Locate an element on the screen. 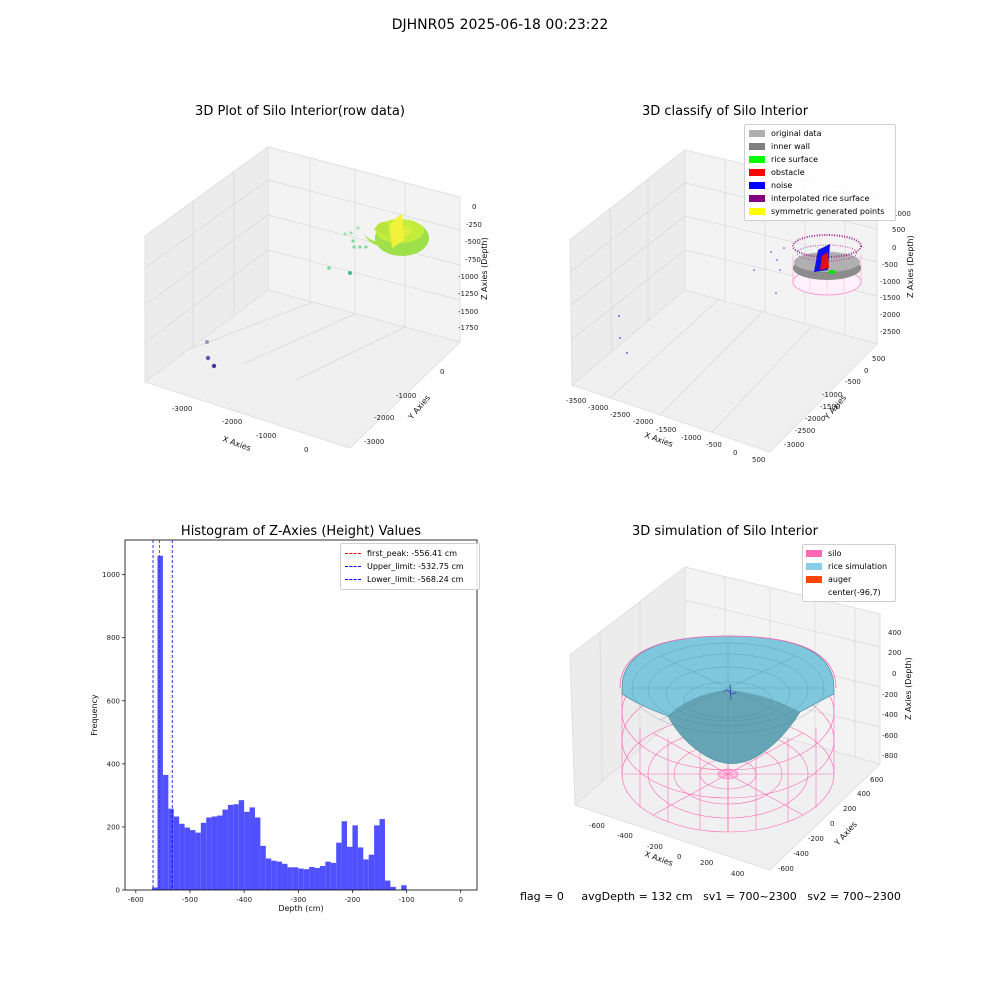 The image size is (1000, 1000). x-tick: -3500 is located at coordinates (576, 401).